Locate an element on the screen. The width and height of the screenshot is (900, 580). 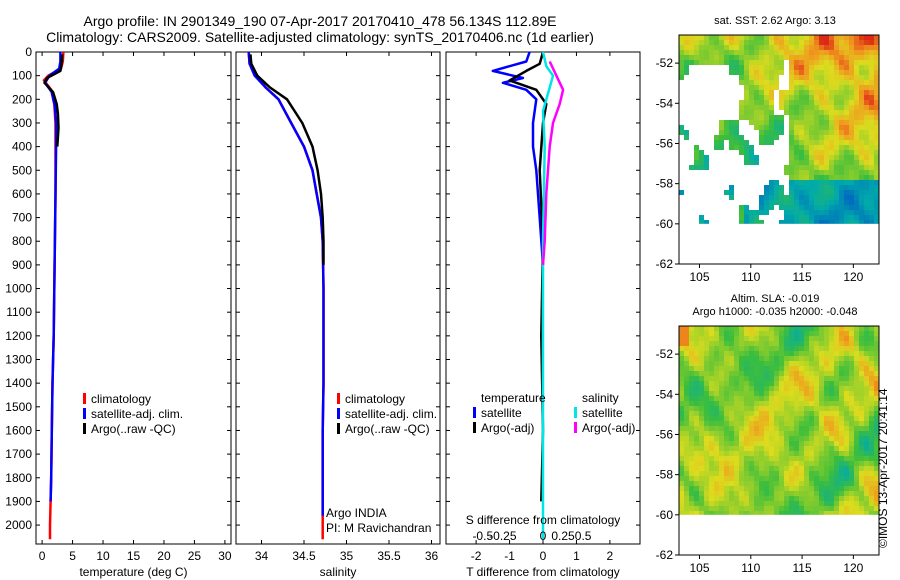
legend-swatch-salinity is located at coordinates (338, 398).